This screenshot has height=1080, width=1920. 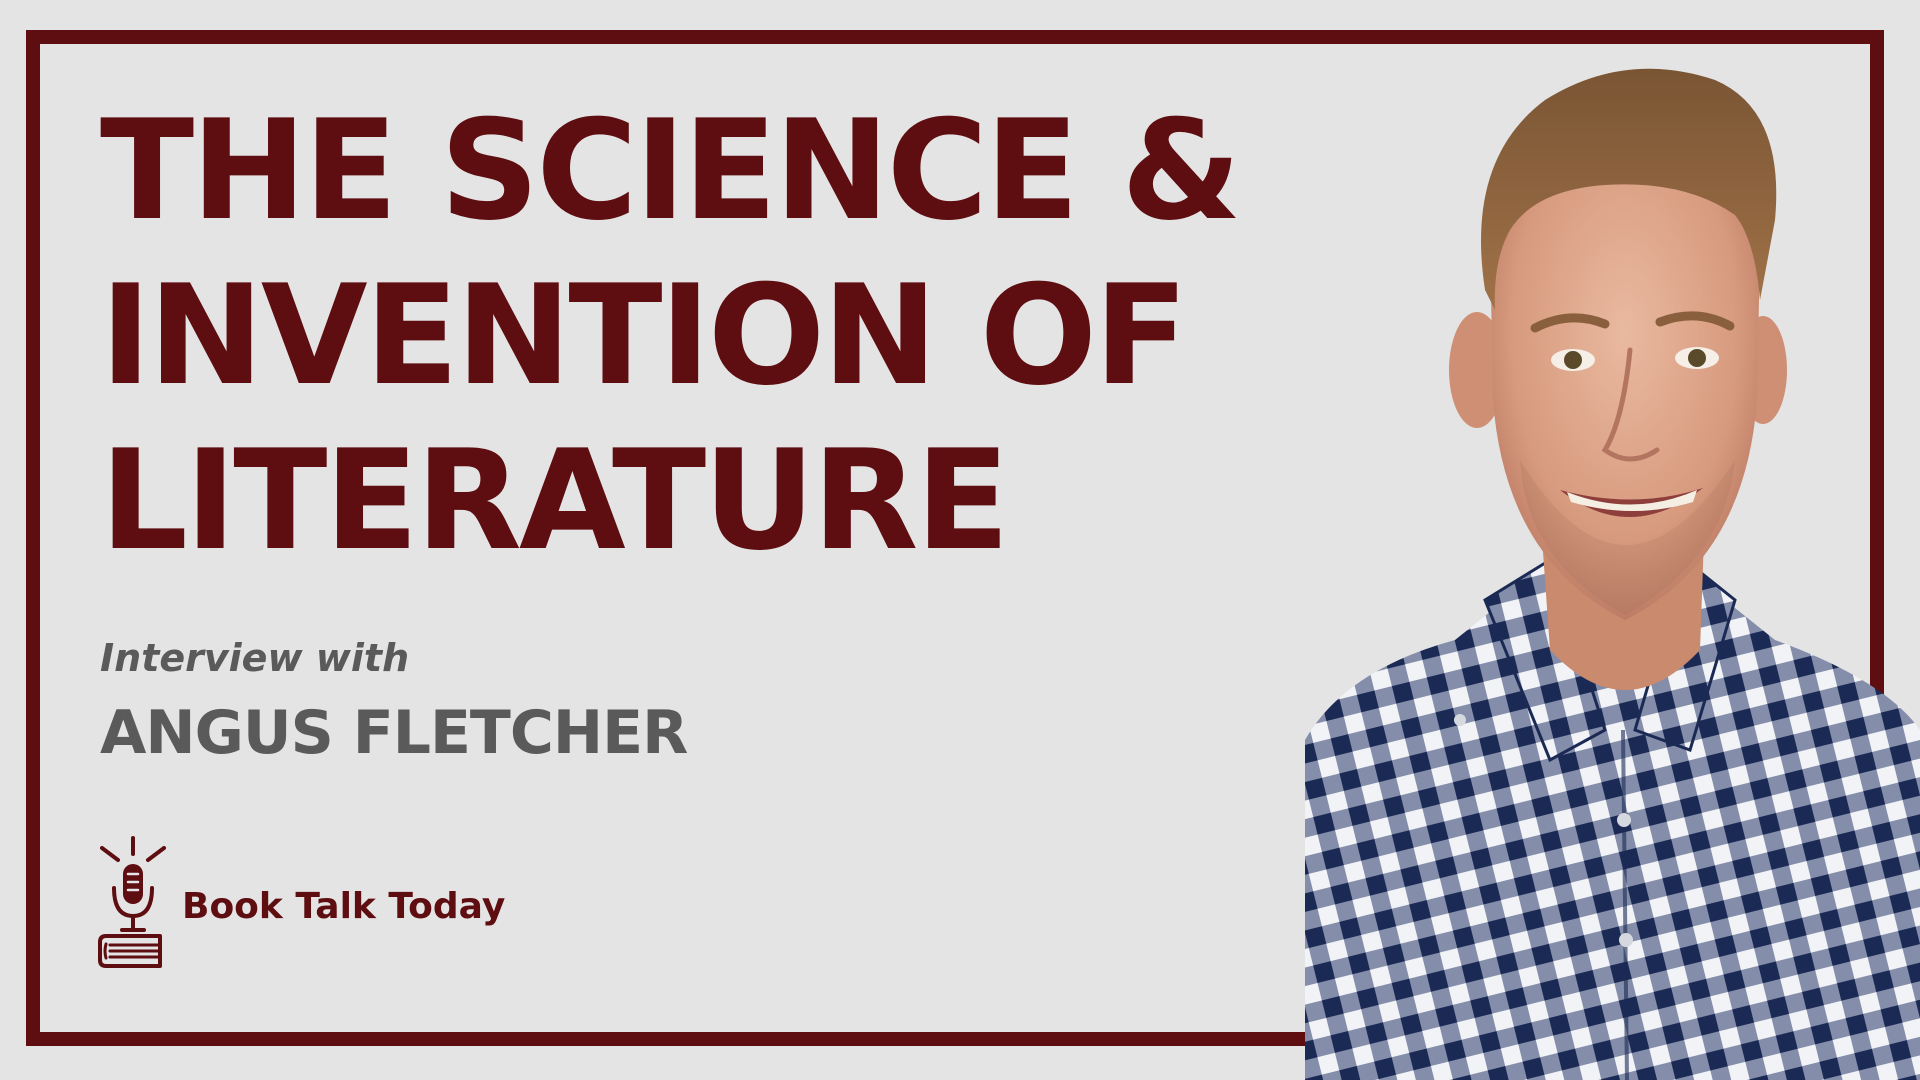 What do you see at coordinates (555, 500) in the screenshot?
I see `title-line-3: LITERATURE` at bounding box center [555, 500].